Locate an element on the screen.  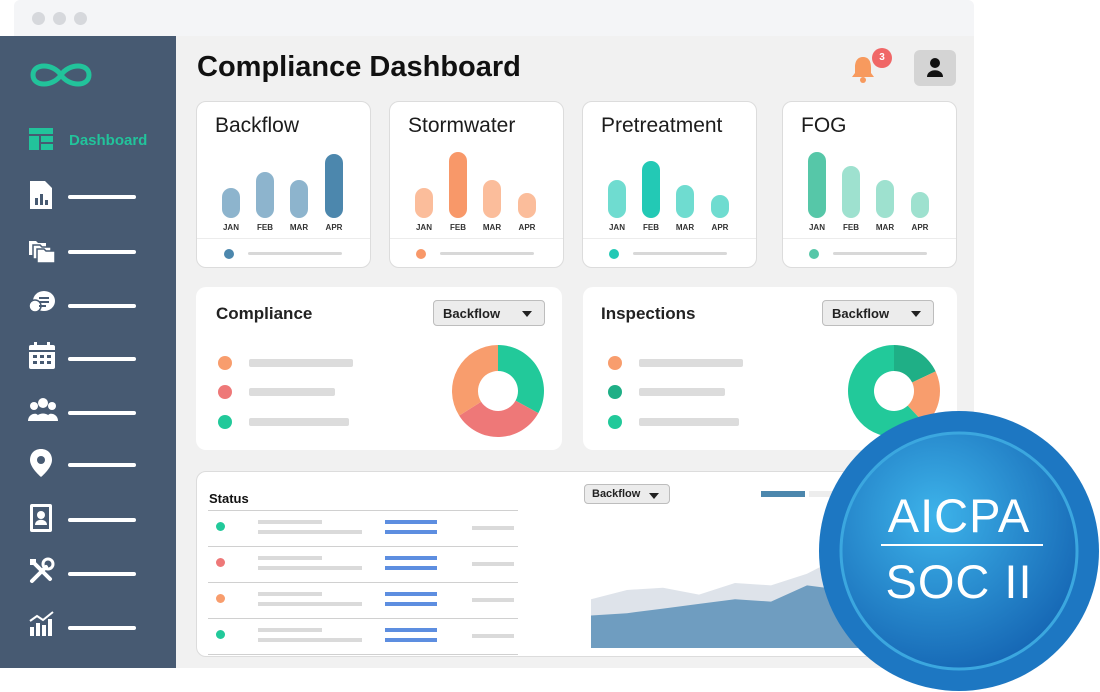
sidebar-item-analytics is located at coordinates (98, 628).